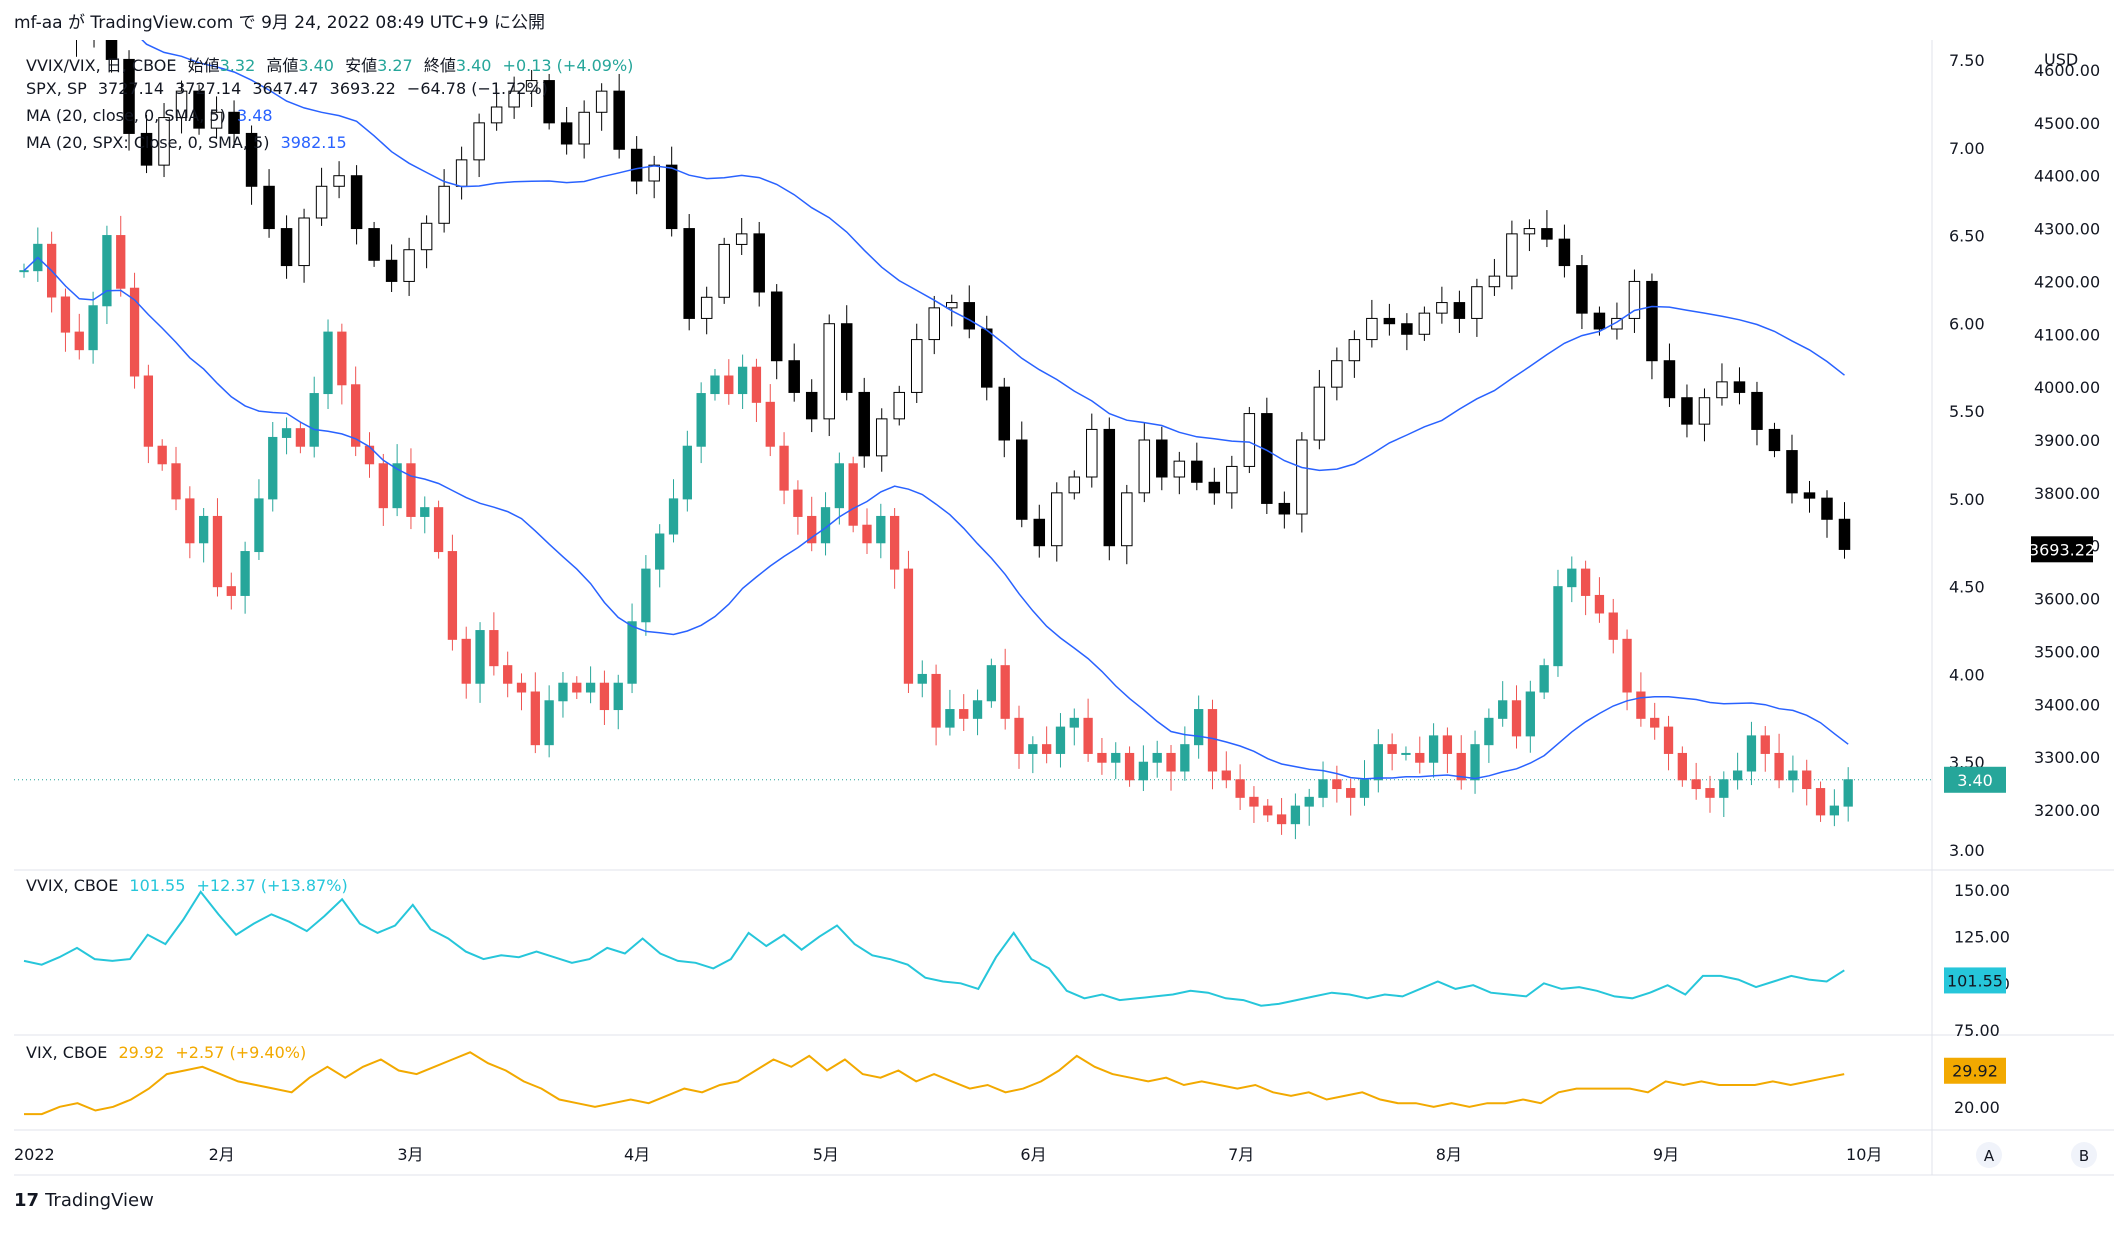 This screenshot has width=2127, height=1234. What do you see at coordinates (2067, 651) in the screenshot?
I see `spx-tick-label: 3500.00` at bounding box center [2067, 651].